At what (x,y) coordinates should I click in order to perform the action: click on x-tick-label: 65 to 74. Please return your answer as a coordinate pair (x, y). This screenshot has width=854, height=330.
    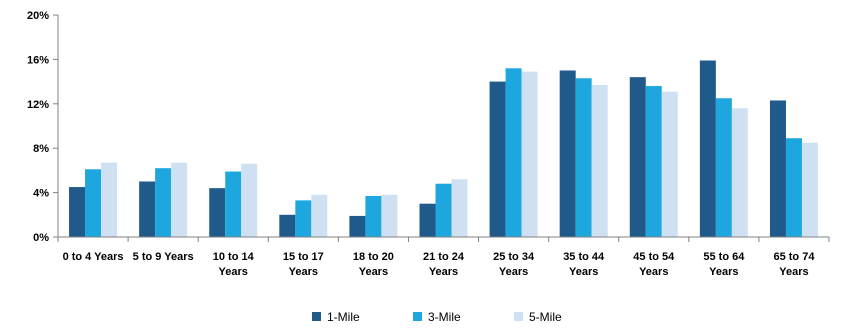
    Looking at the image, I should click on (794, 257).